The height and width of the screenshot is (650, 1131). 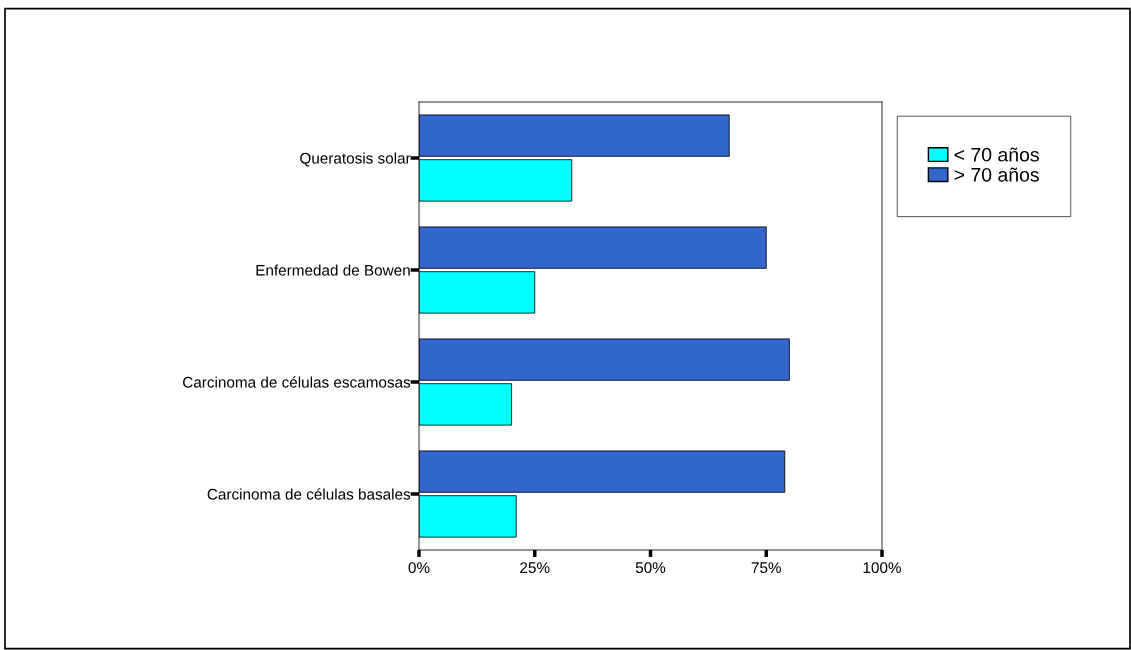 What do you see at coordinates (355, 159) in the screenshot?
I see `y-tick-label: Queratosis solar` at bounding box center [355, 159].